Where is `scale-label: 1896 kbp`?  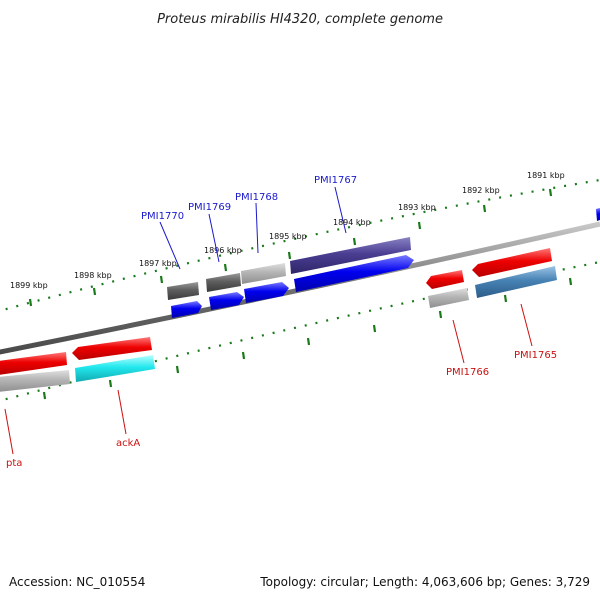 scale-label: 1896 kbp is located at coordinates (223, 250).